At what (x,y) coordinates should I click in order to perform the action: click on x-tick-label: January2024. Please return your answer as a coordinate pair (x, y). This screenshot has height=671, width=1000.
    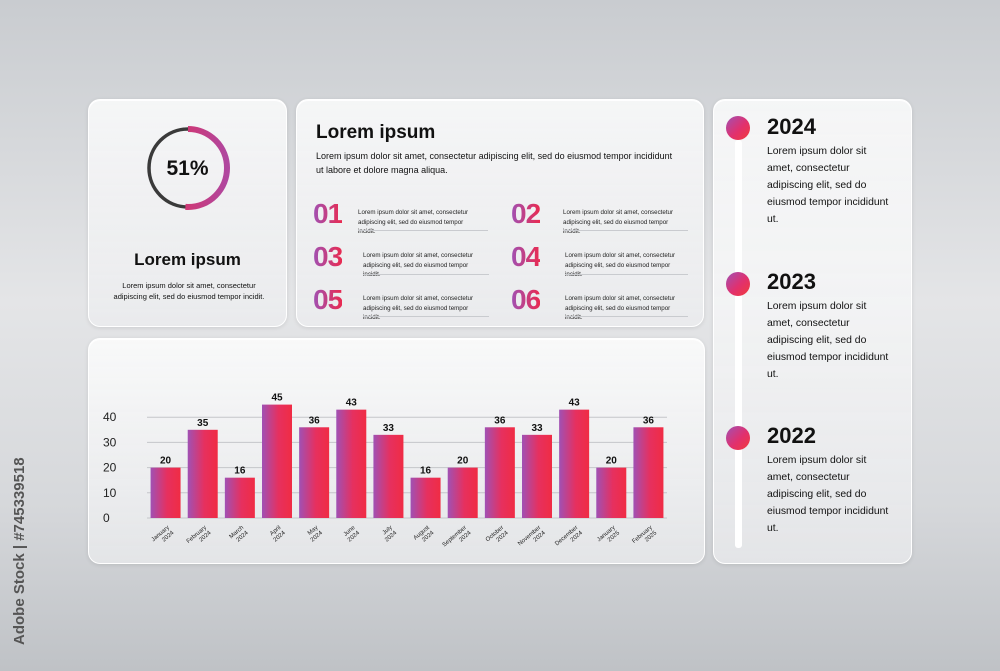
    Looking at the image, I should click on (163, 537).